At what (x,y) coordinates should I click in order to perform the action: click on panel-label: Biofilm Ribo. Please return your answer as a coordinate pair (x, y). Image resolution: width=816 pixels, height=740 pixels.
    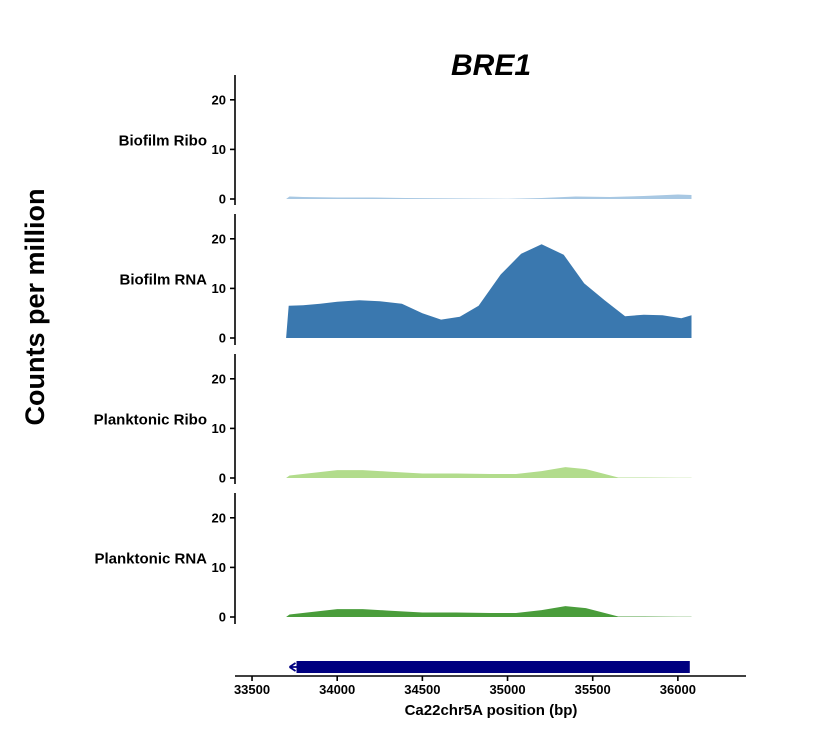
    Looking at the image, I should click on (163, 140).